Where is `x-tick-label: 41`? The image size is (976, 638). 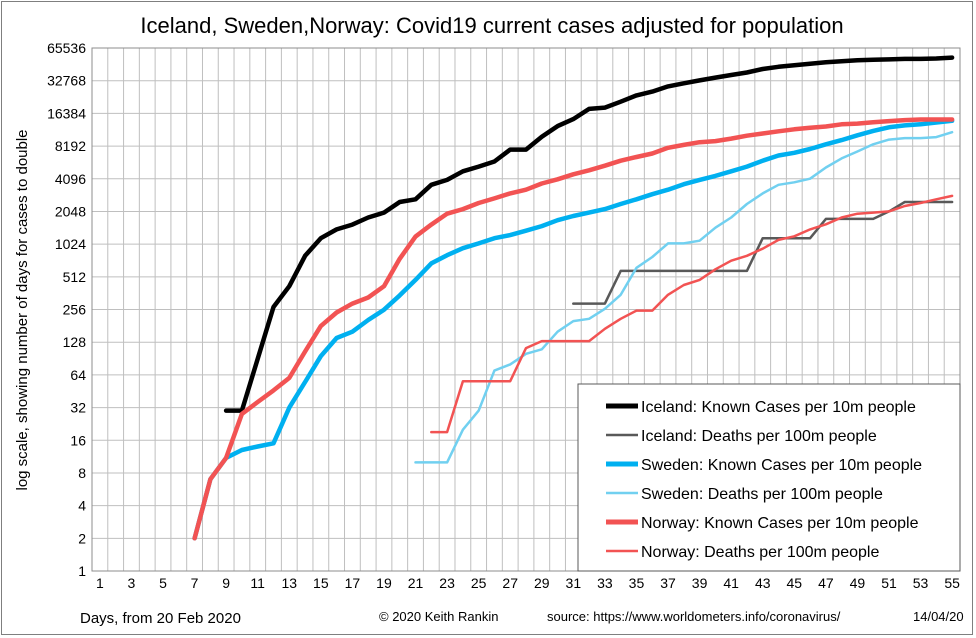
x-tick-label: 41 is located at coordinates (731, 583).